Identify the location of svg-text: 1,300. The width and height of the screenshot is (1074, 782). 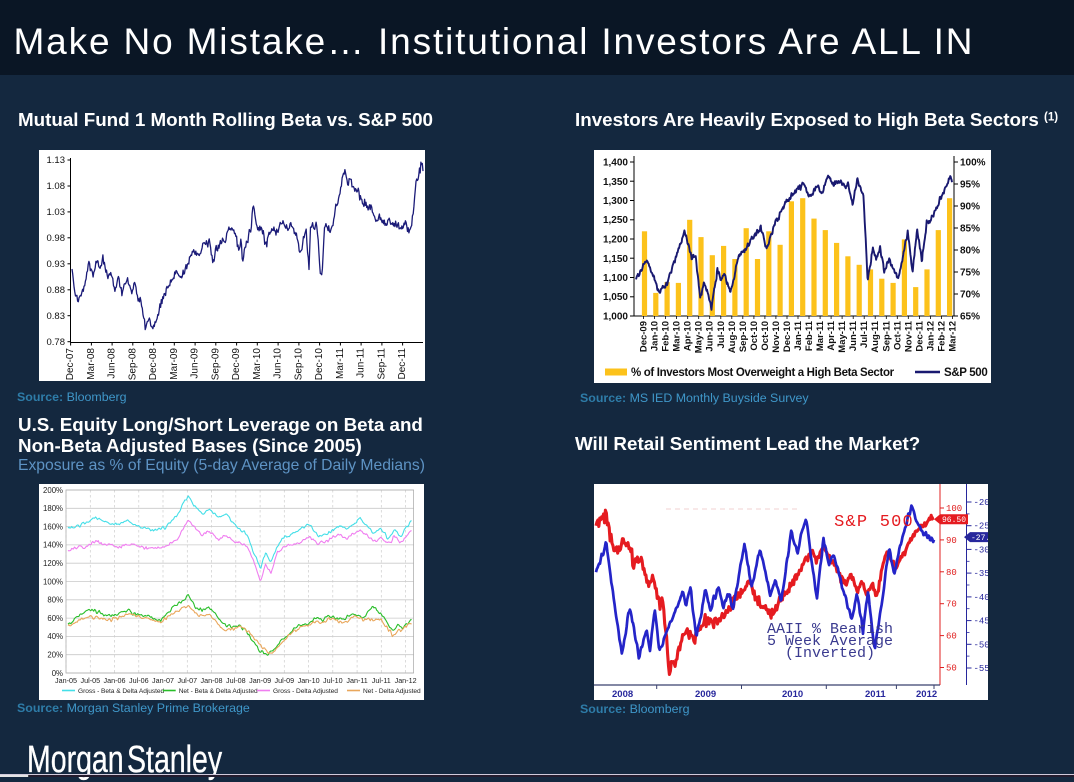
(615, 201).